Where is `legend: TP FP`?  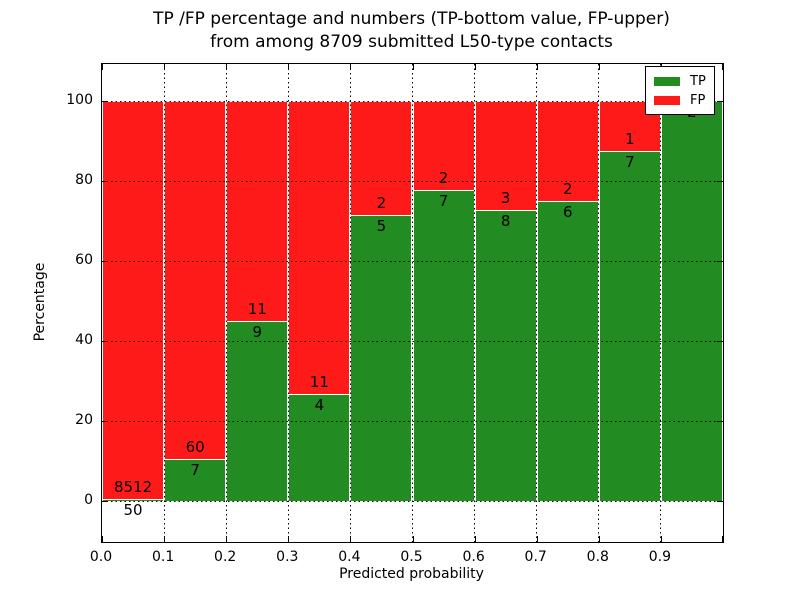
legend: TP FP is located at coordinates (680, 90).